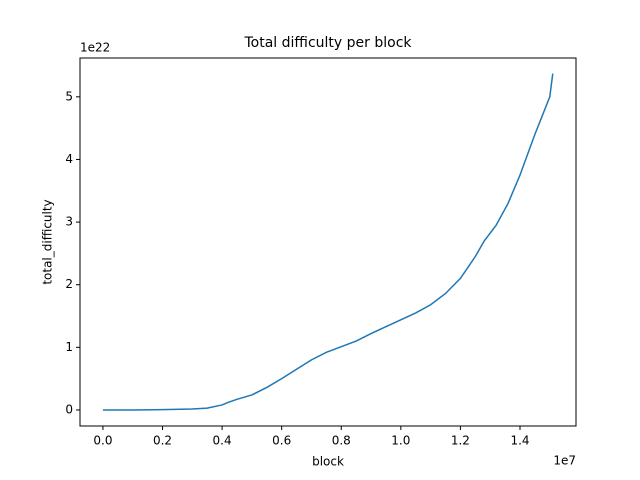 The image size is (640, 480). Describe the element at coordinates (564, 461) in the screenshot. I see `x-offset-label: 1e7` at that location.